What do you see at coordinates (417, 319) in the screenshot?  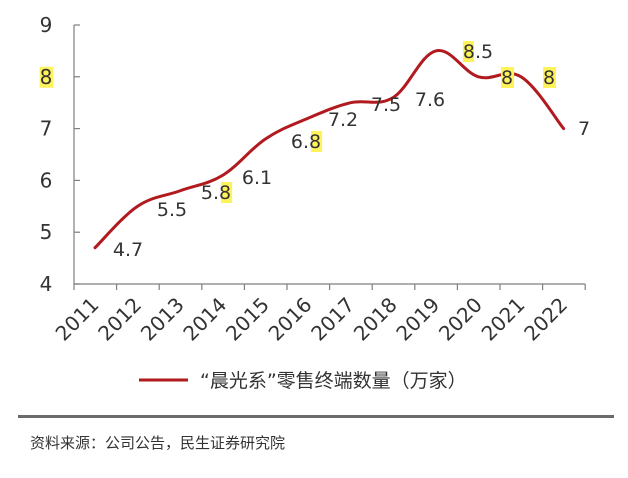 I see `x-tick-label: 2019` at bounding box center [417, 319].